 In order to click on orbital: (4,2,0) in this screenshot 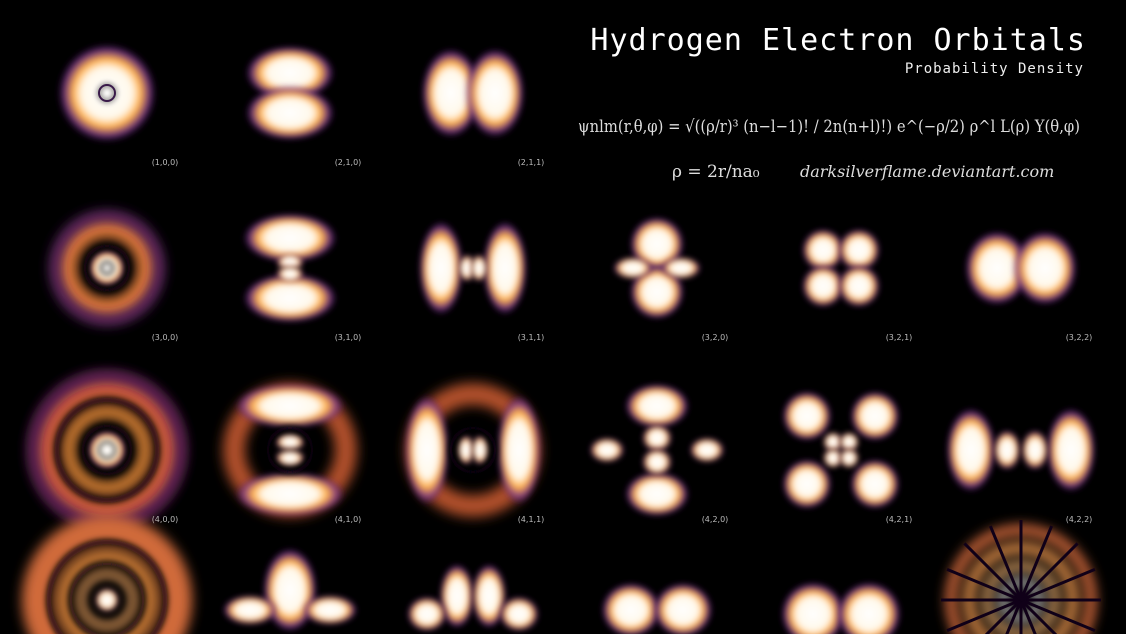, I will do `click(659, 453)`.